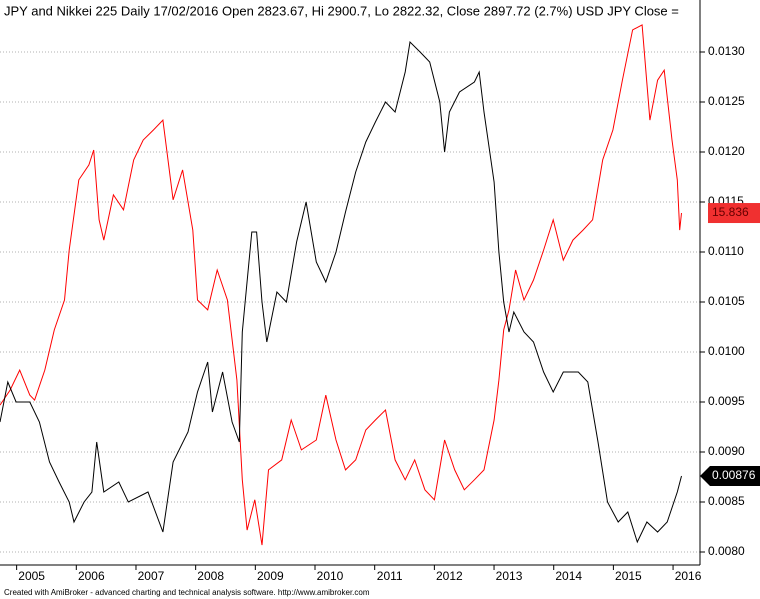  What do you see at coordinates (509, 576) in the screenshot?
I see `x-tick-label: 2013` at bounding box center [509, 576].